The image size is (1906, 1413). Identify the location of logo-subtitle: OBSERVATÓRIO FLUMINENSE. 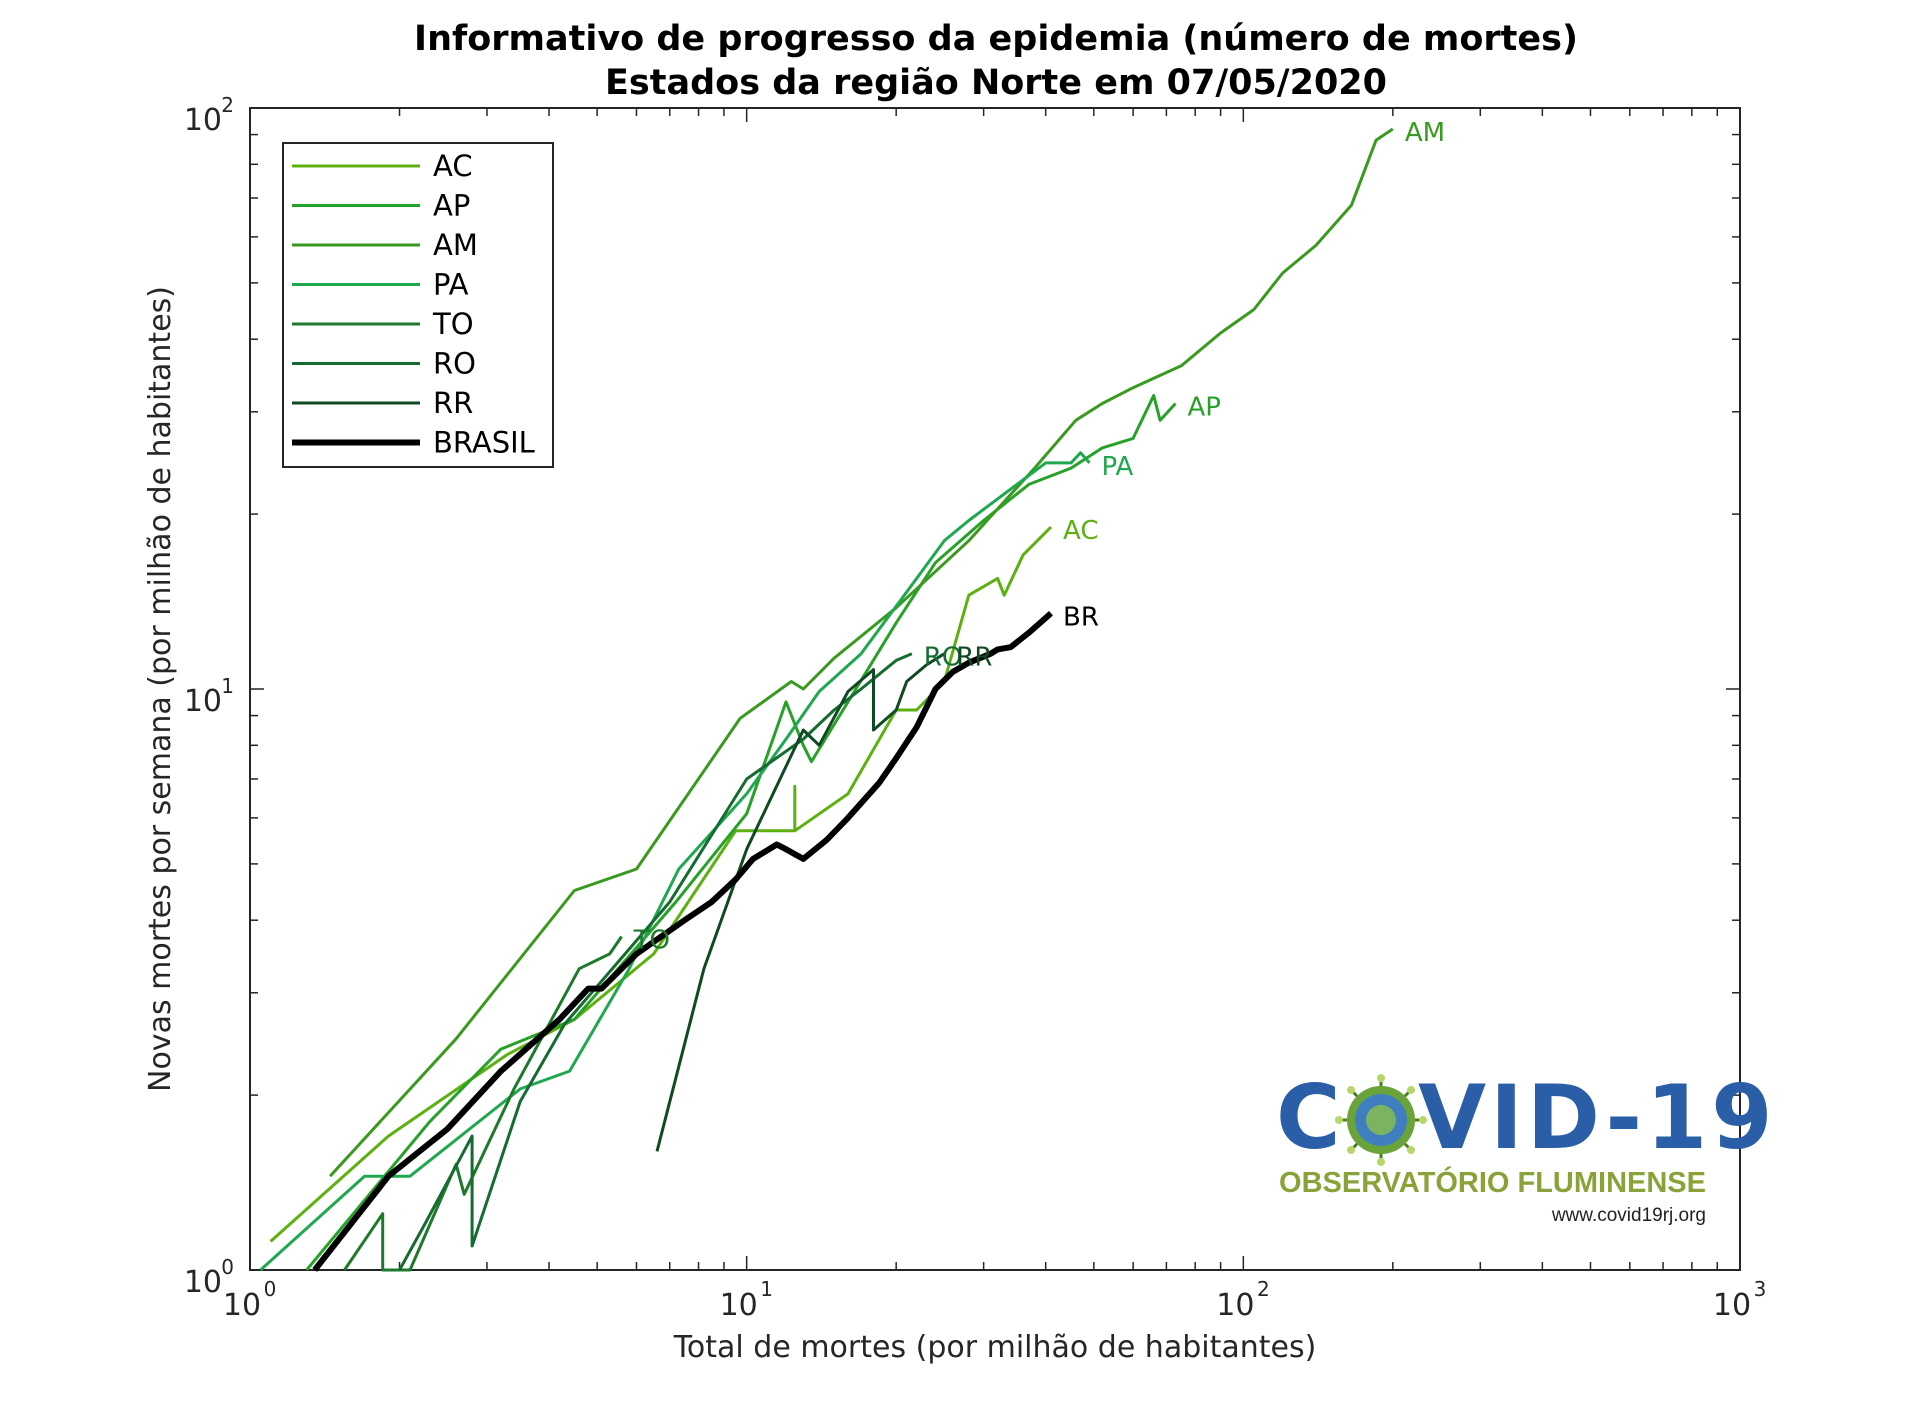
(1492, 1182).